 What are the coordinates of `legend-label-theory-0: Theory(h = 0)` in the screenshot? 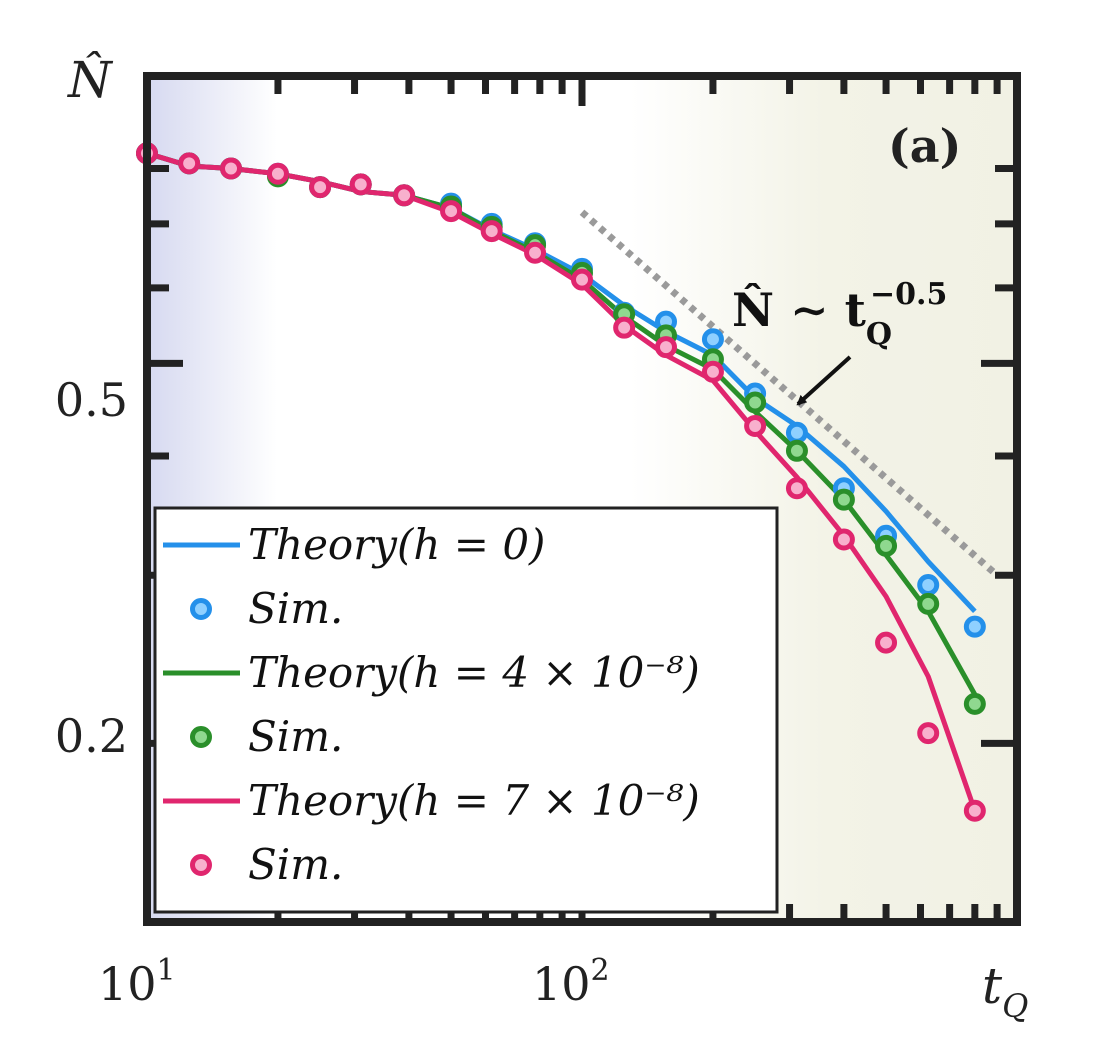 It's located at (396, 544).